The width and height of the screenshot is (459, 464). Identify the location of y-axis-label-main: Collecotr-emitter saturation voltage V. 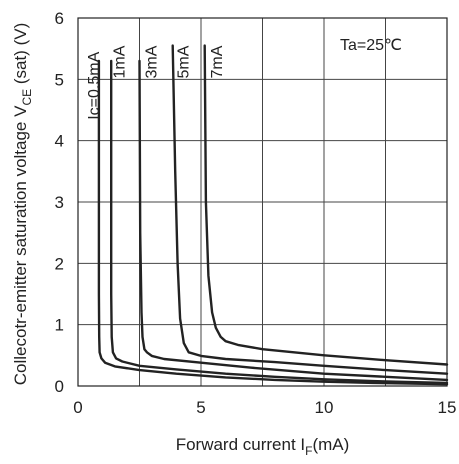
(20, 245).